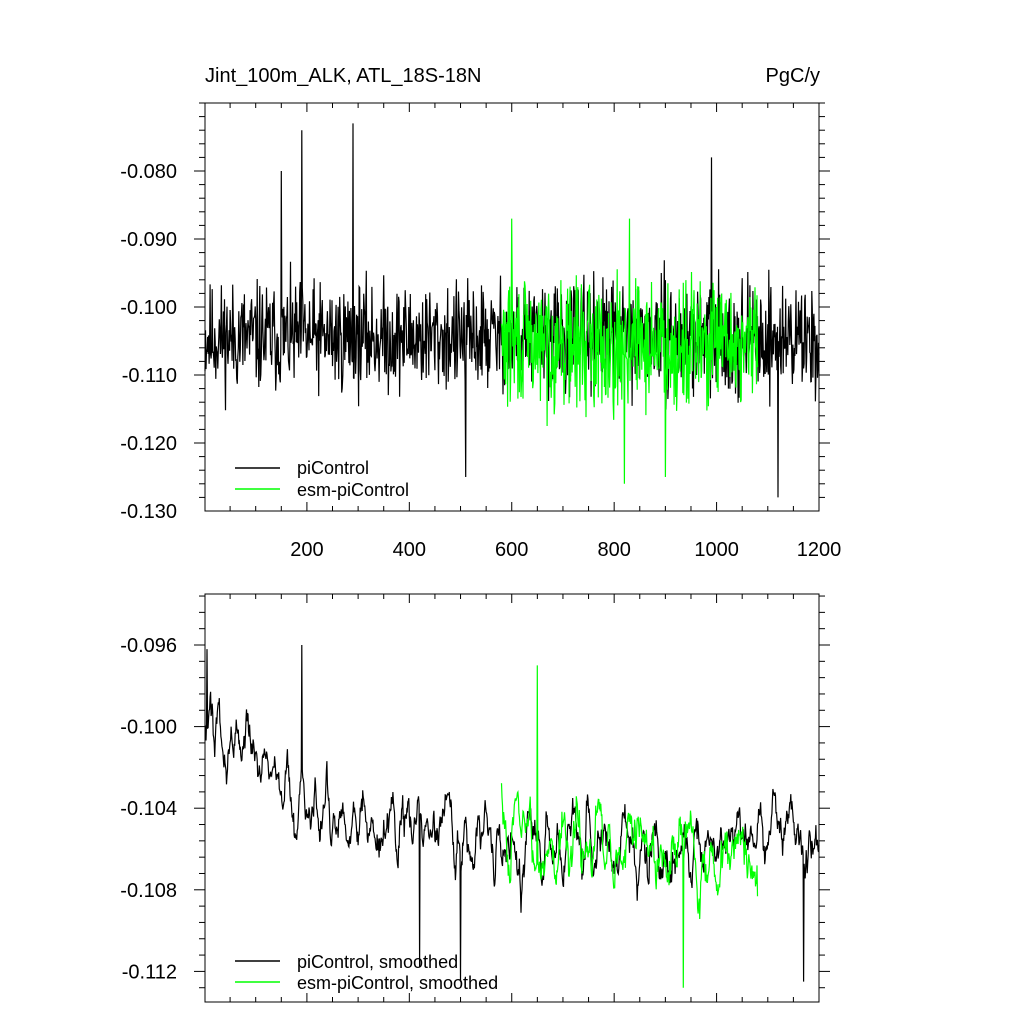 The width and height of the screenshot is (1024, 1029). I want to click on x-tick-label: 1000, so click(716, 550).